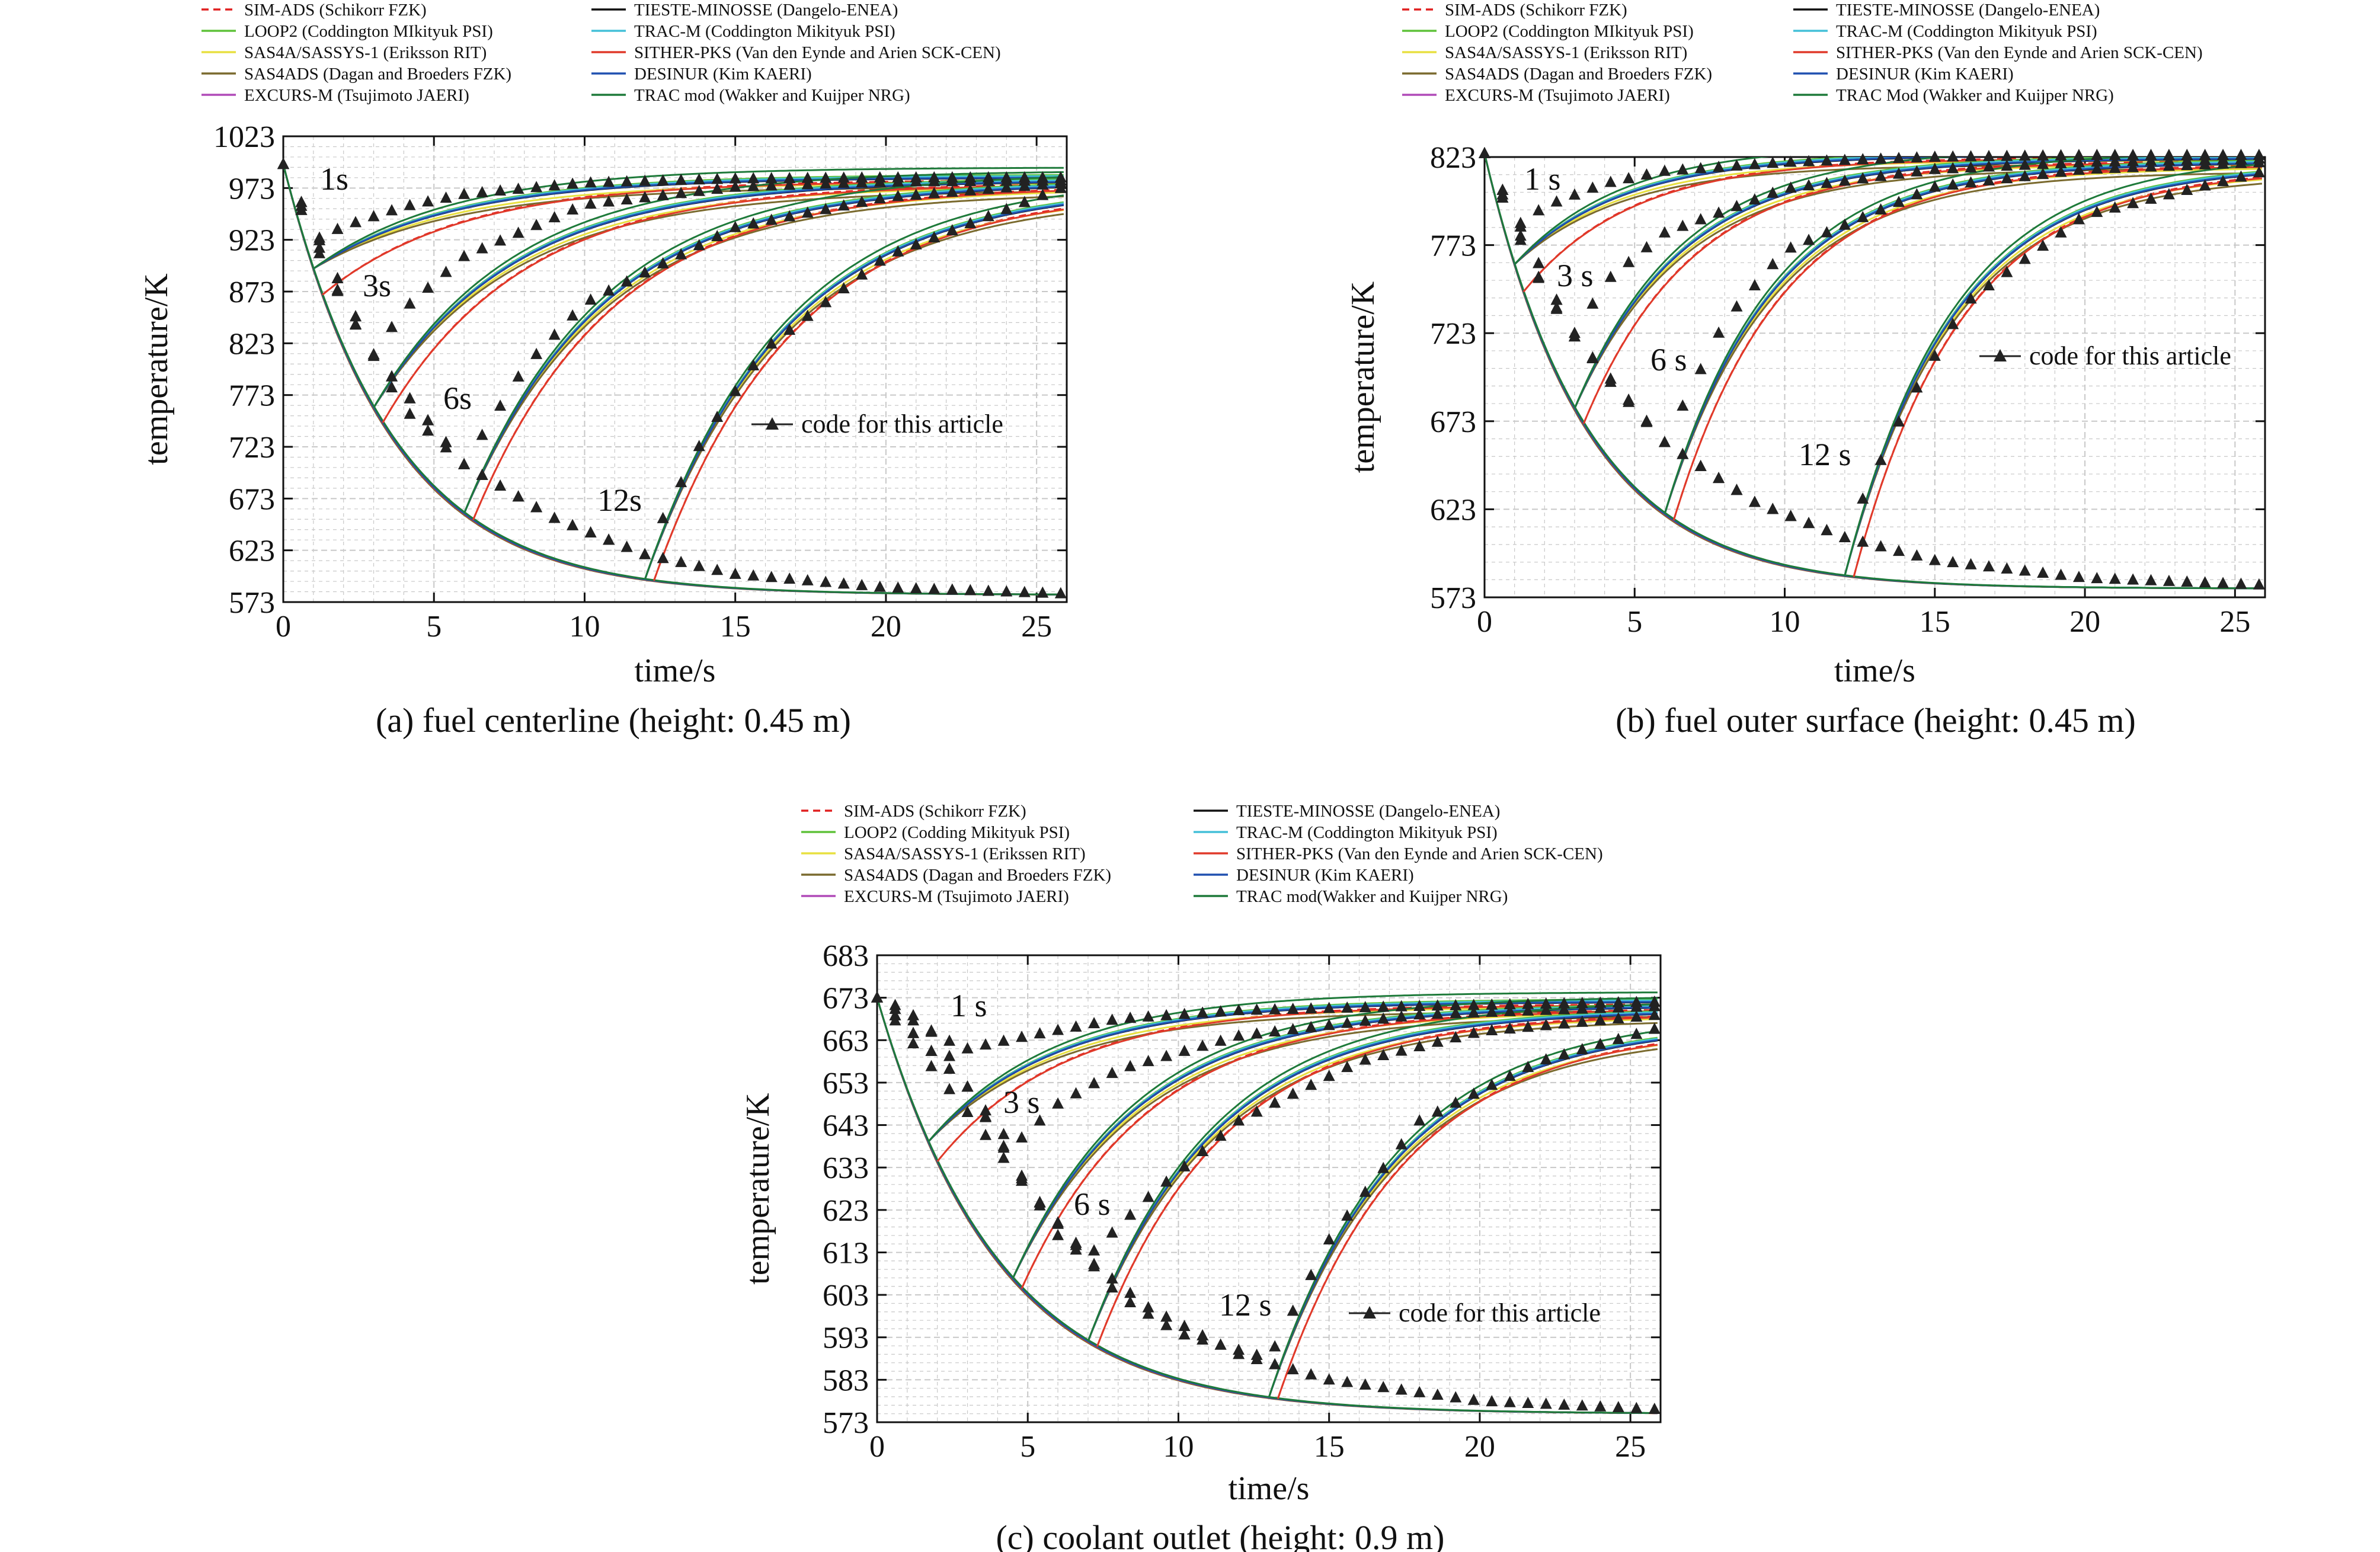  What do you see at coordinates (457, 398) in the screenshot?
I see `callout-label: 6s` at bounding box center [457, 398].